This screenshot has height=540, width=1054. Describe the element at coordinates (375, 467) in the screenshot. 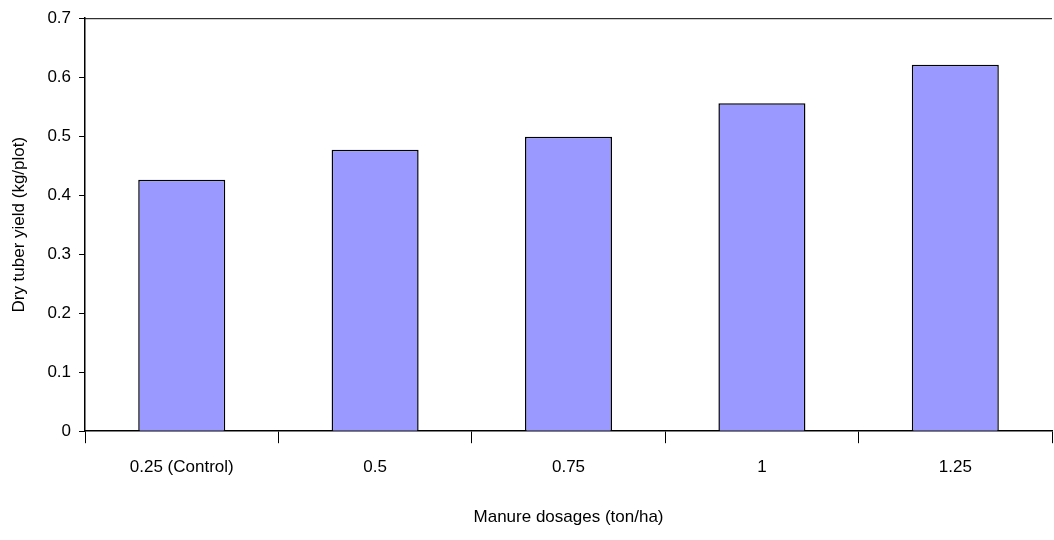

I see `x-tick-label: 0.5` at that location.